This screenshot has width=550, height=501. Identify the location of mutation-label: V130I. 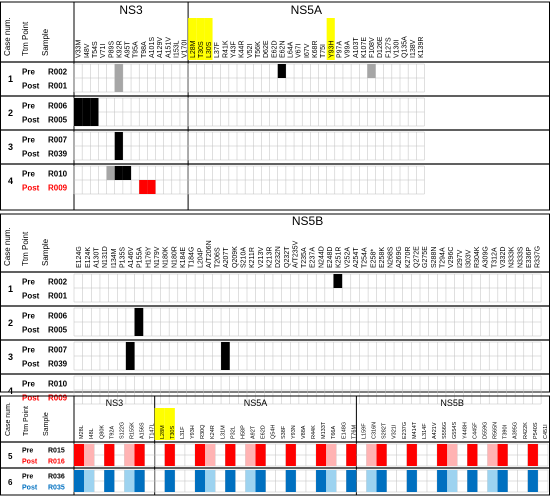
(397, 49).